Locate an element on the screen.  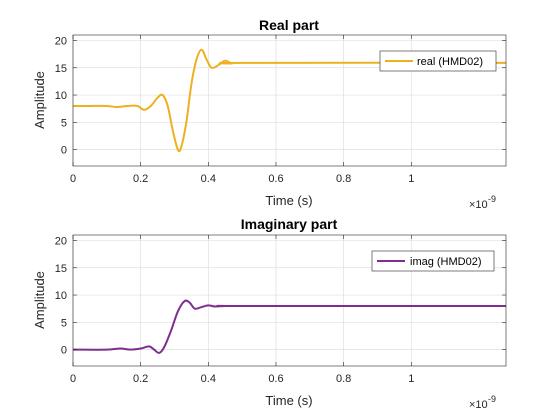
legend: imag (HMD02) is located at coordinates (433, 261).